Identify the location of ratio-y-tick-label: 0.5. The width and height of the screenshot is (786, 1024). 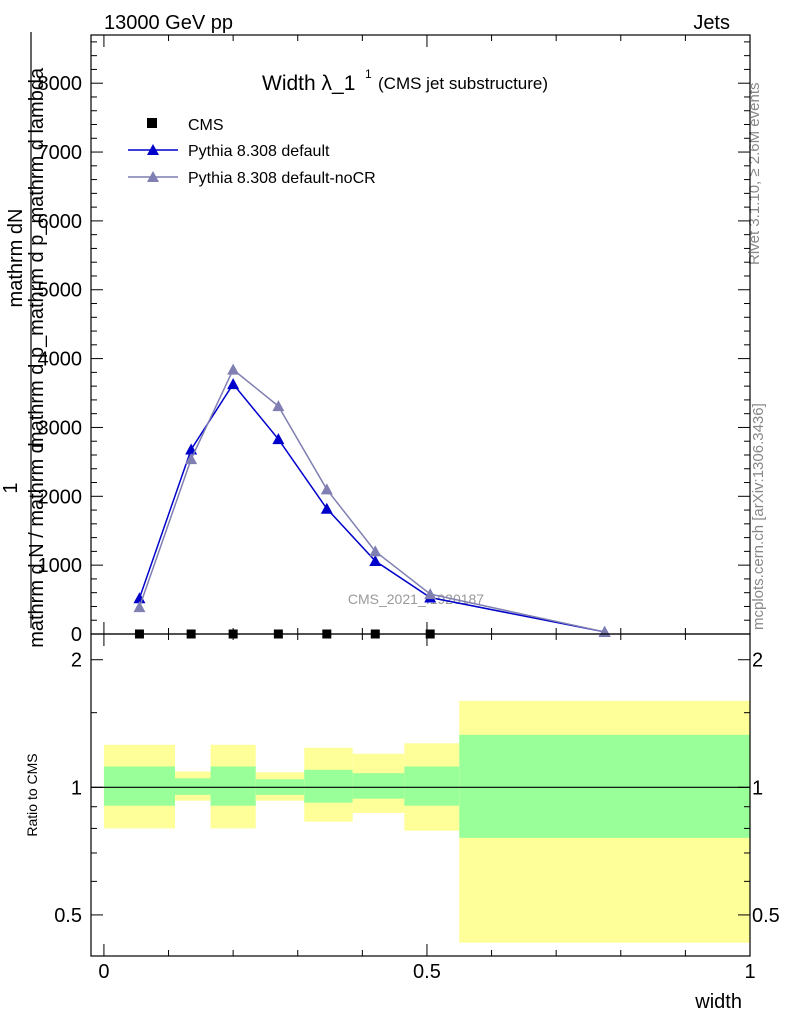
(68, 916).